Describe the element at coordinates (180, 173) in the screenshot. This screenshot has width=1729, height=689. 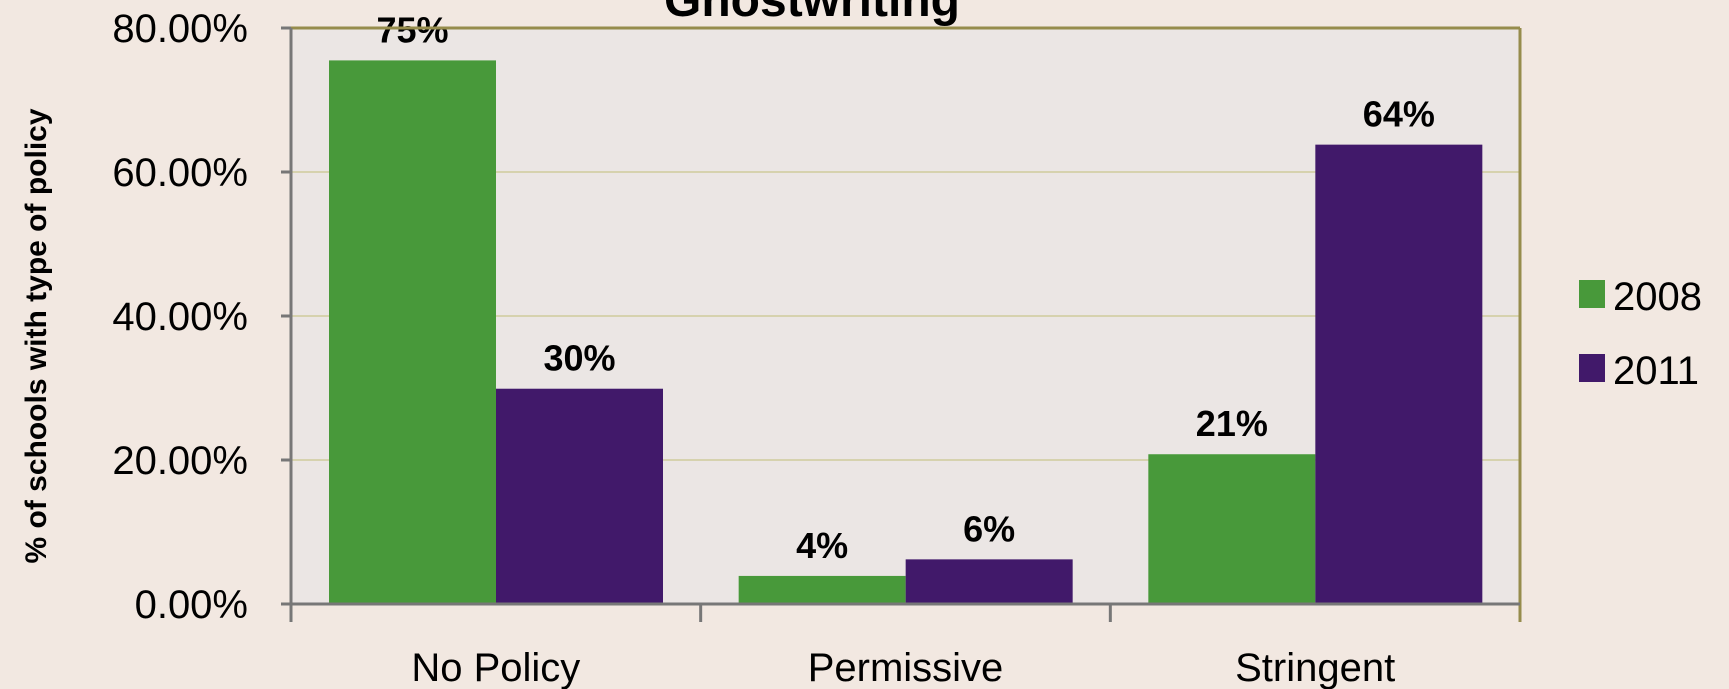
I see `y-tick-label: 60.00%` at that location.